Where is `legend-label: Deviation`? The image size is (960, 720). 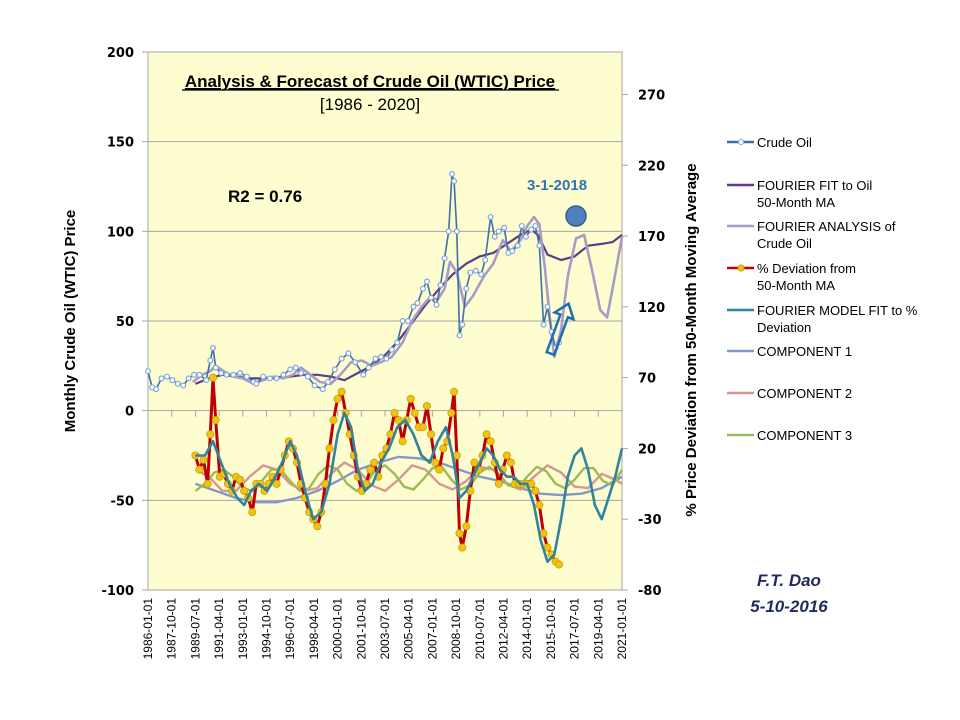
legend-label: Deviation is located at coordinates (784, 327).